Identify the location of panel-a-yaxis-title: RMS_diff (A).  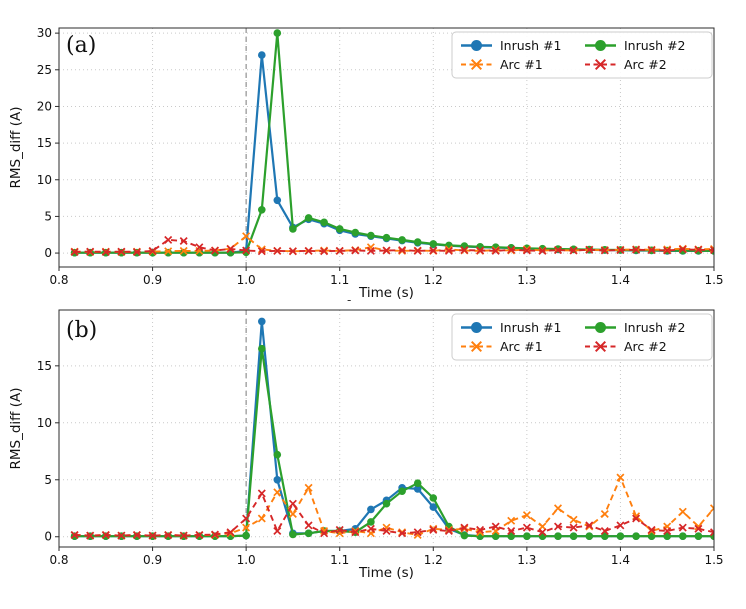
(16, 147).